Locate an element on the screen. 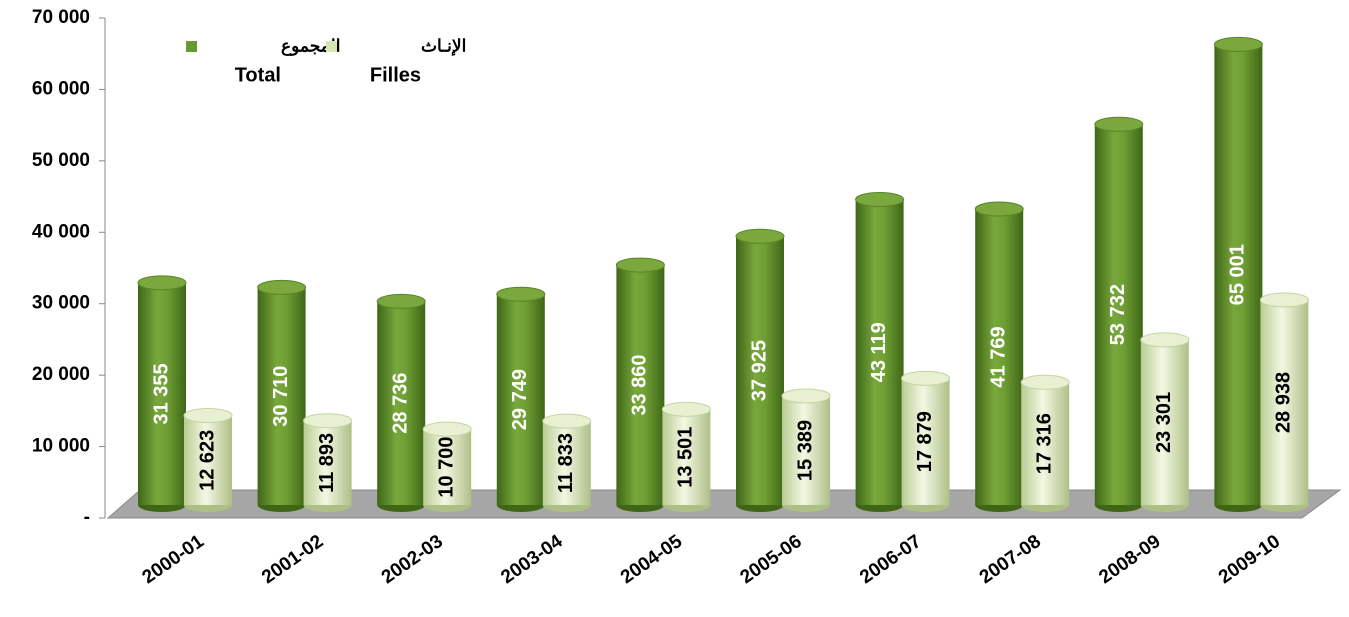  value-label: 37 925 is located at coordinates (759, 370).